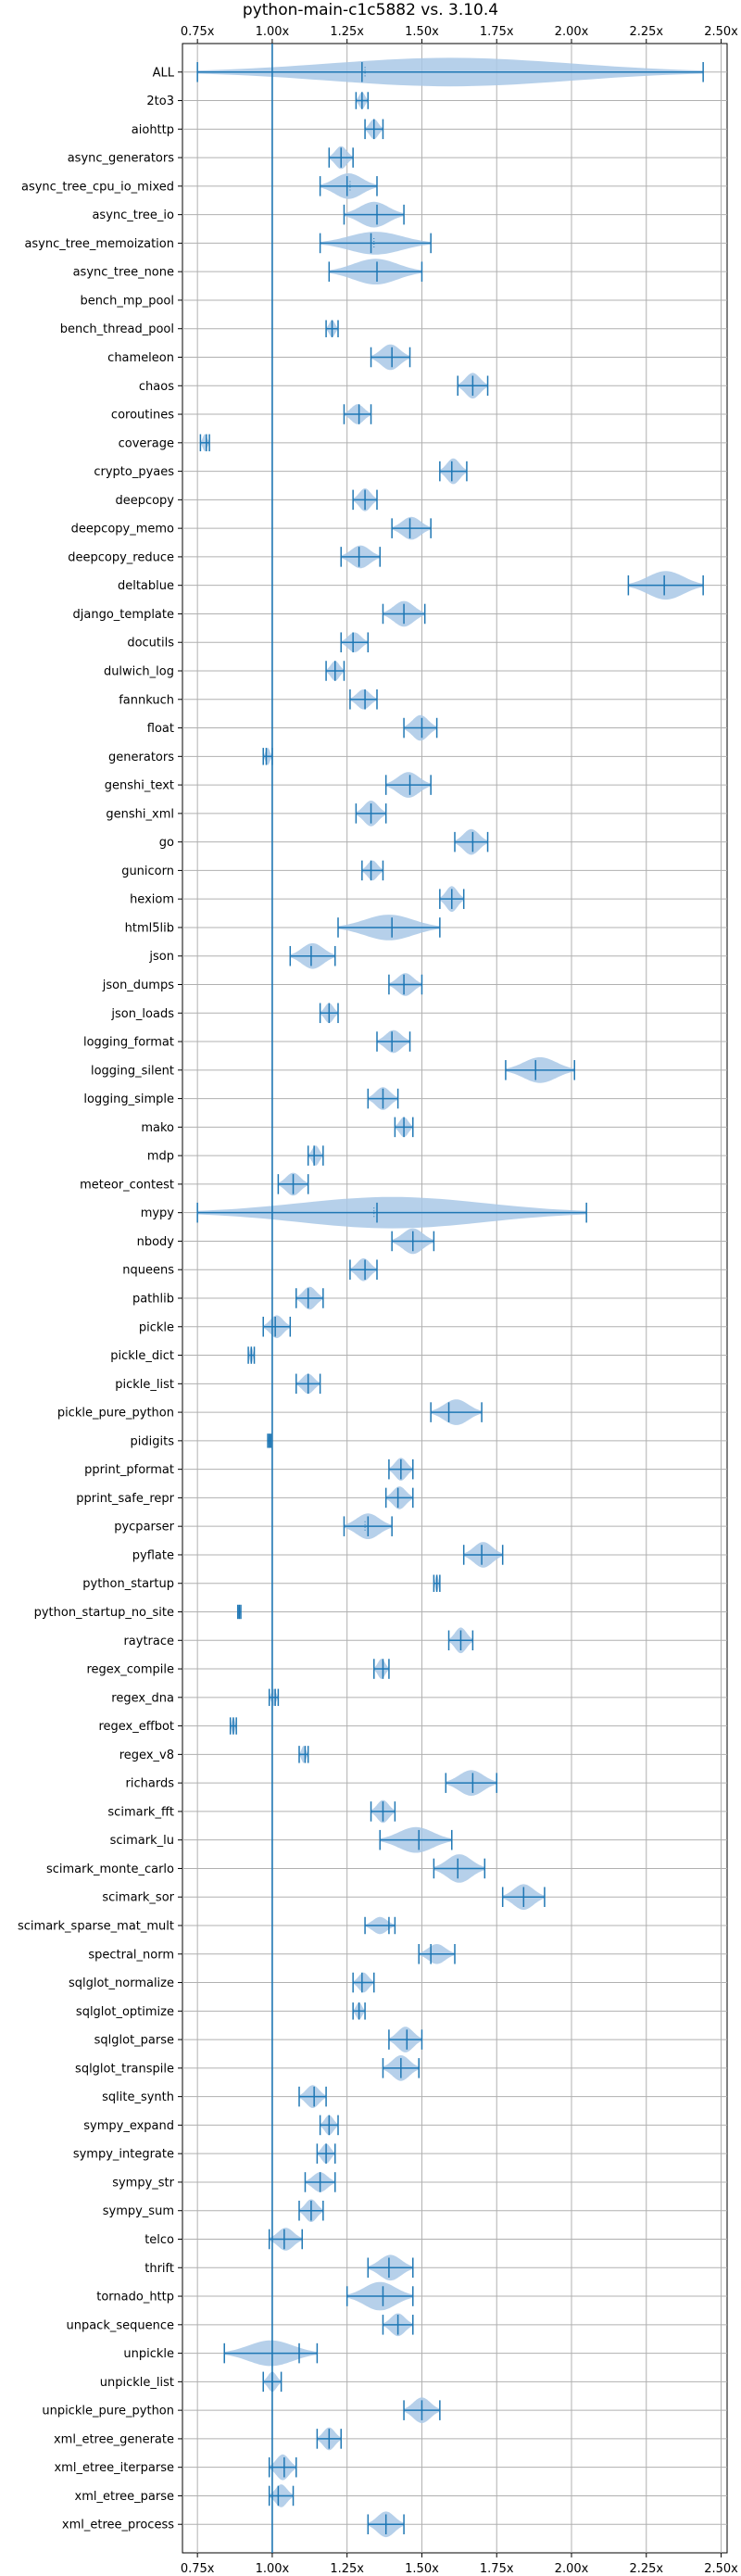  What do you see at coordinates (198, 32) in the screenshot?
I see `x-tick-label-top: 0.75x` at bounding box center [198, 32].